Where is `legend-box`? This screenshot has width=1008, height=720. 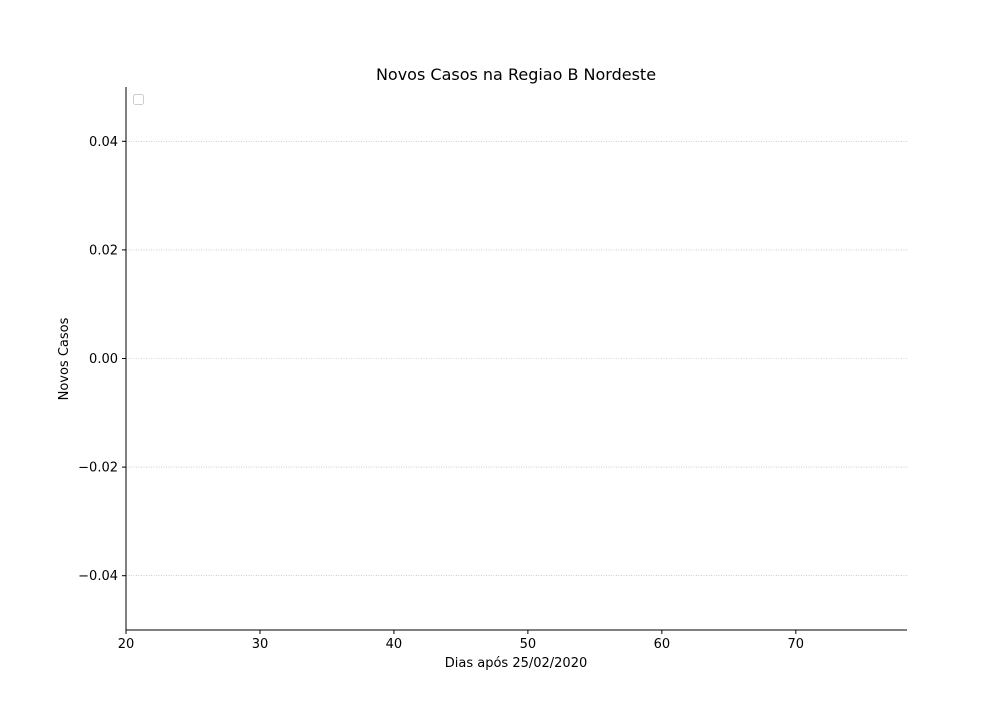 legend-box is located at coordinates (138, 99).